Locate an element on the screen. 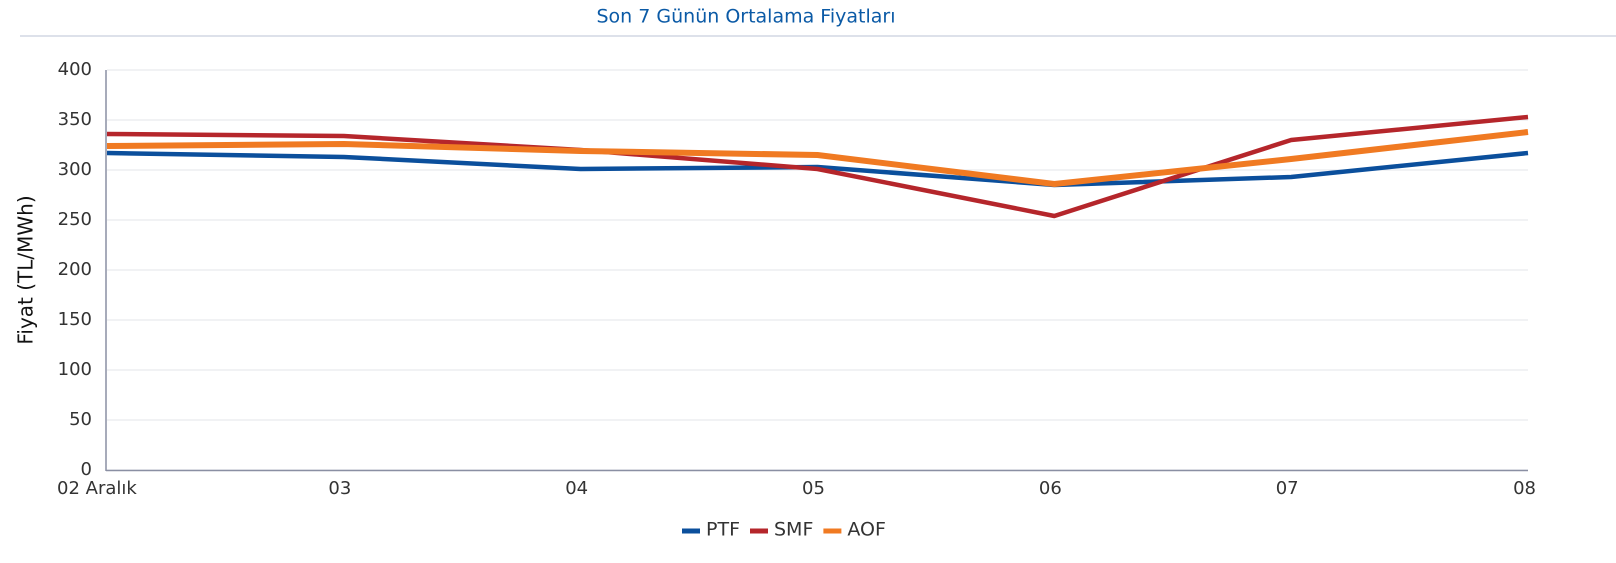 This screenshot has width=1616, height=563. x-tick-label: 06 is located at coordinates (1050, 488).